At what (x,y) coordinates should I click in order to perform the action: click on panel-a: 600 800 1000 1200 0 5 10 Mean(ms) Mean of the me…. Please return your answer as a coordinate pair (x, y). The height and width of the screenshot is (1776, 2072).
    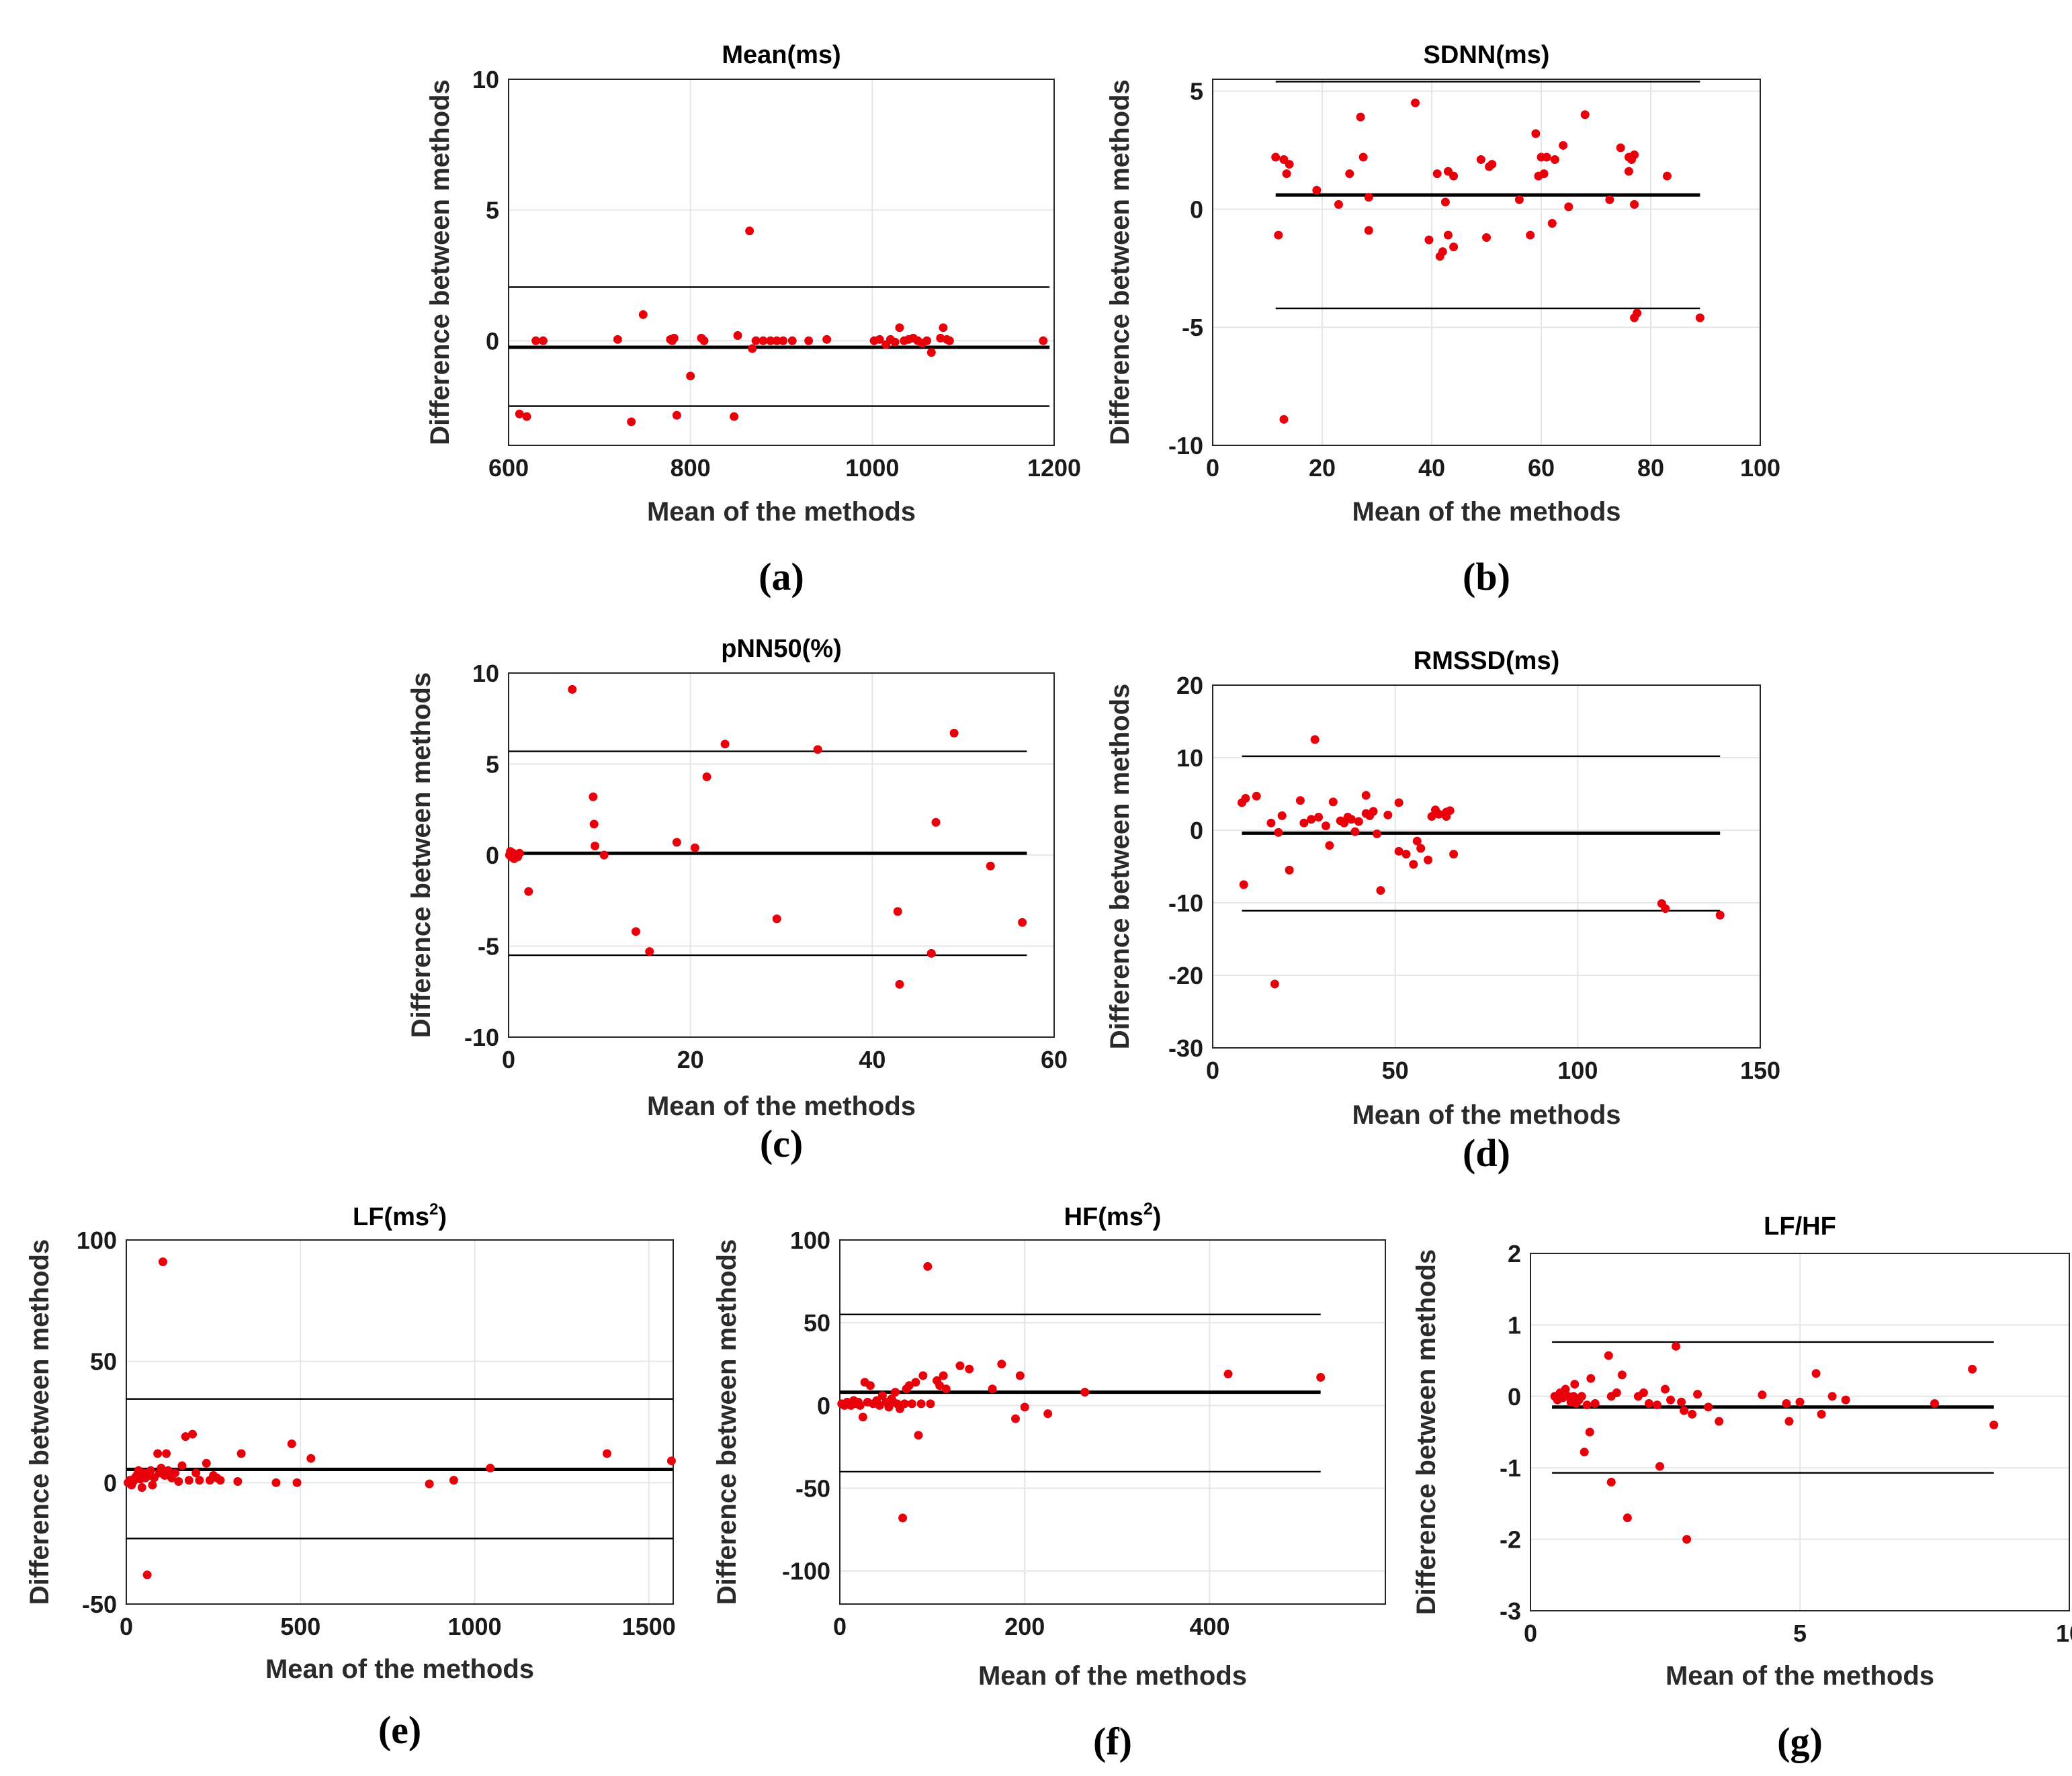
    Looking at the image, I should click on (753, 319).